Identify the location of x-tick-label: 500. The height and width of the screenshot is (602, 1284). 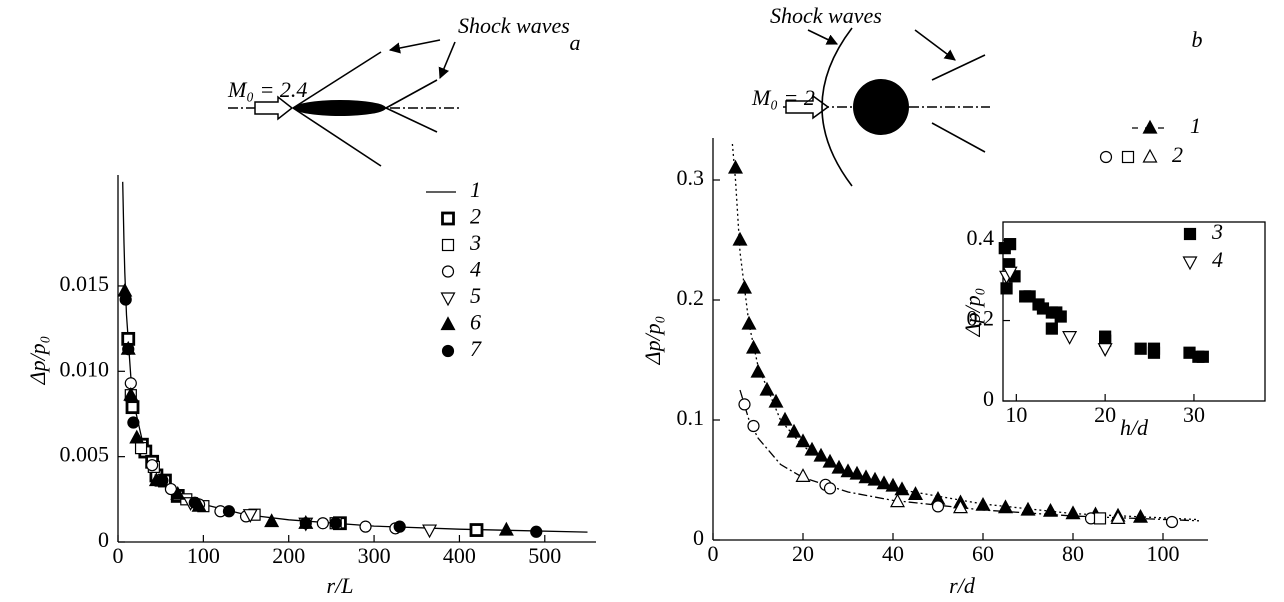
(544, 555).